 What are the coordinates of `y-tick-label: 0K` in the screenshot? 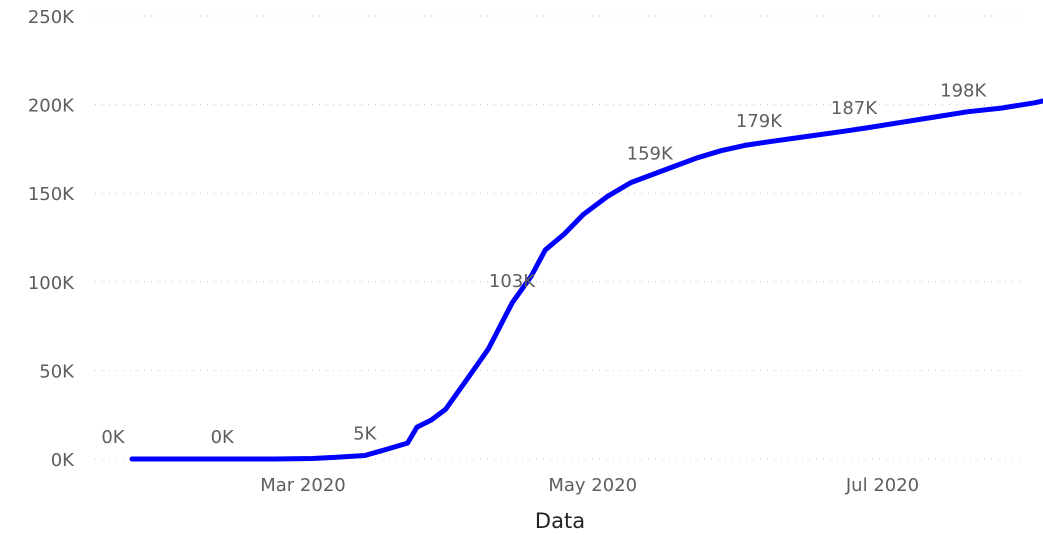 It's located at (63, 460).